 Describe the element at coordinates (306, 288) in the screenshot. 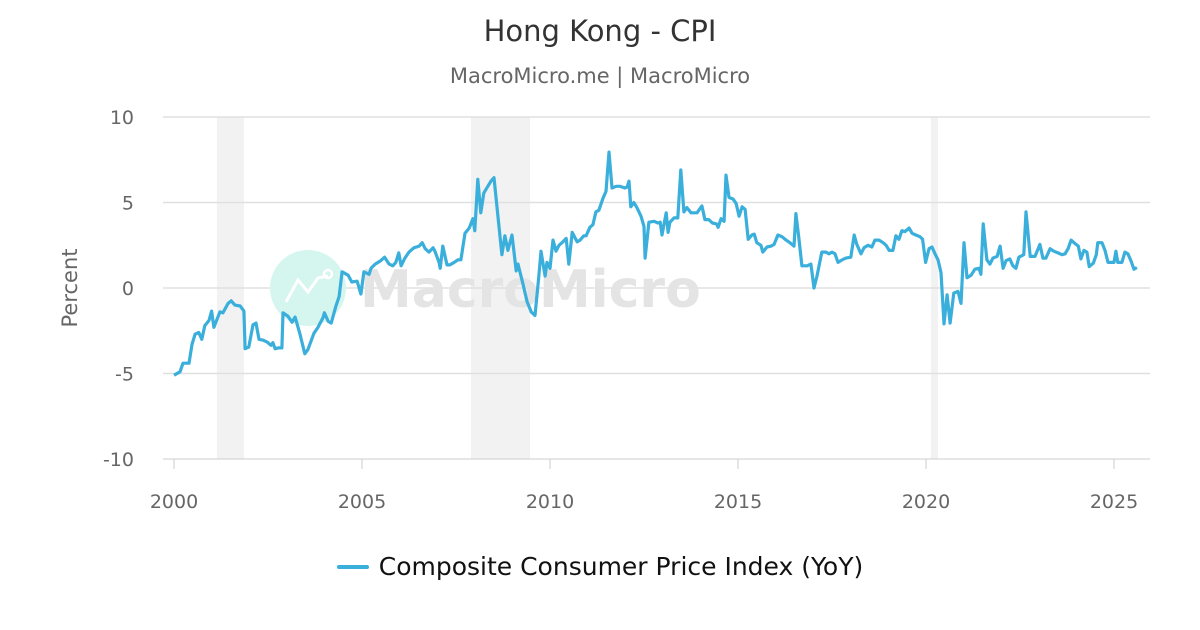

I see `watermark-chart-icon` at that location.